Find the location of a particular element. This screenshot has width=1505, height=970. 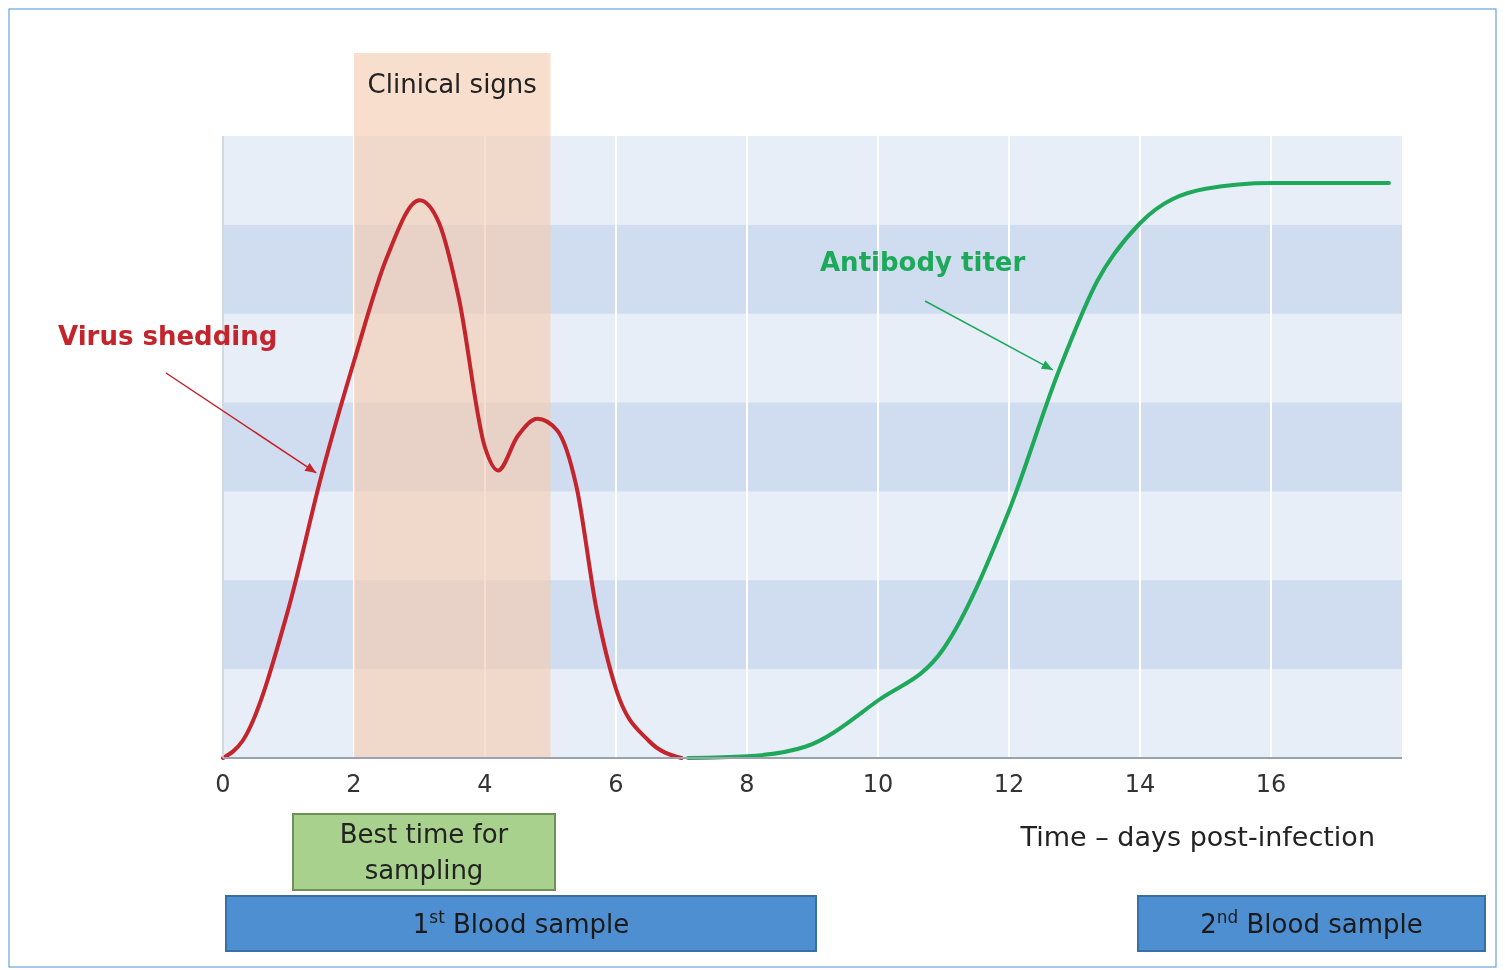

x-axis-title: Time – days post-infection is located at coordinates (1197, 836).